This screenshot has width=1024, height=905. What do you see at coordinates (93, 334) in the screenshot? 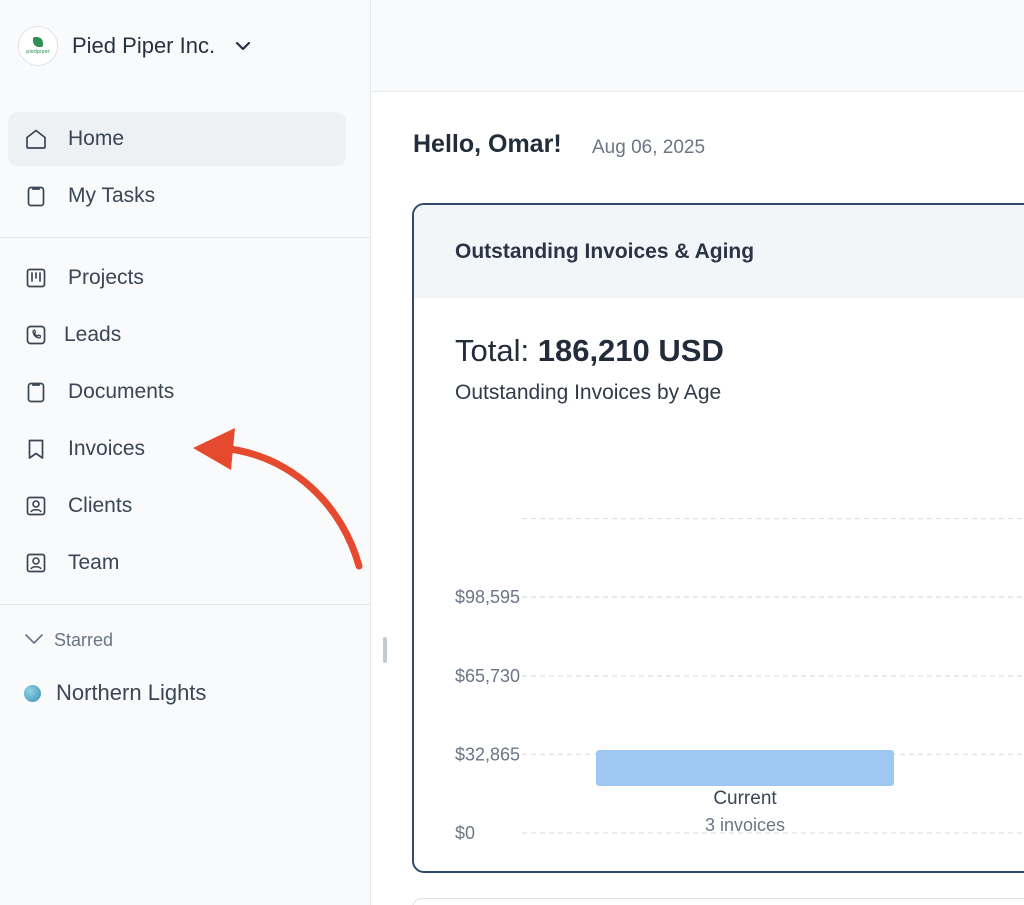
I see `sidebar-item-label: Leads` at bounding box center [93, 334].